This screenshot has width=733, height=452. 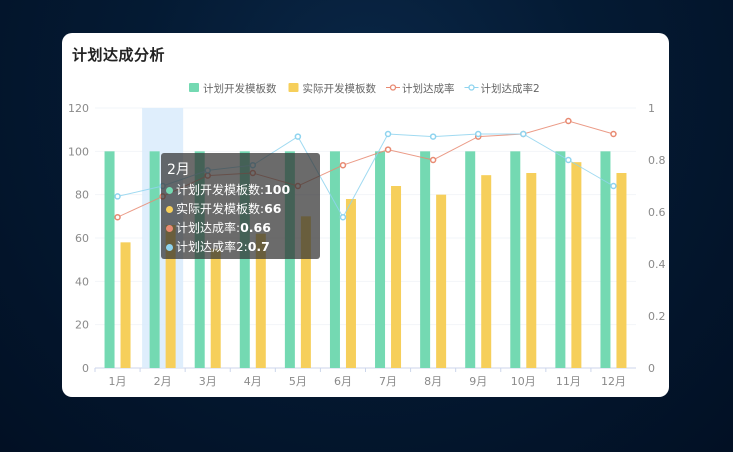 I want to click on y-tick-label: 80, so click(x=82, y=195).